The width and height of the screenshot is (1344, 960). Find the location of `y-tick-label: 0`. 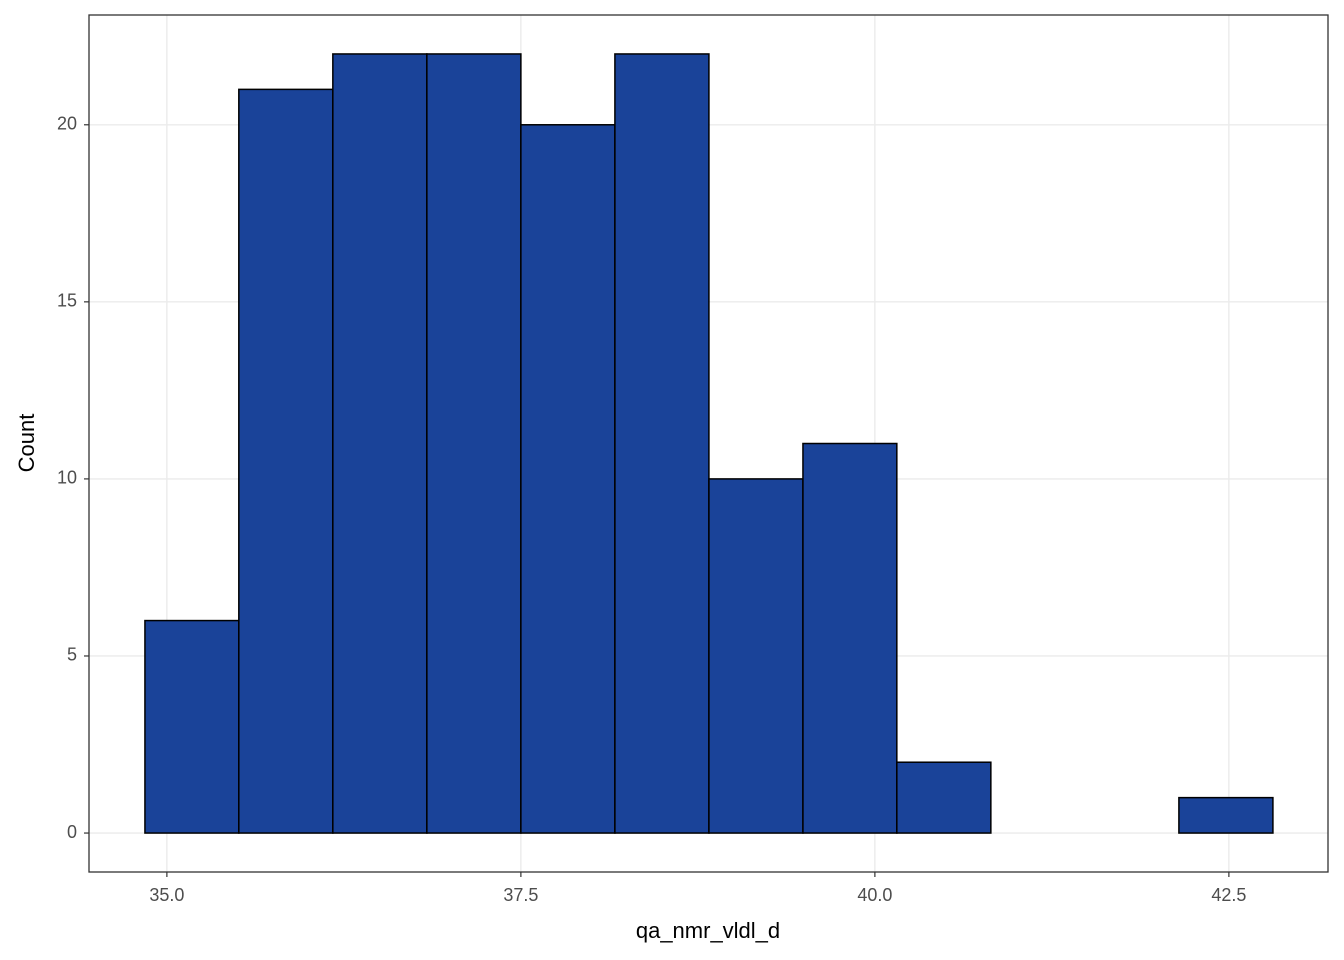

y-tick-label: 0 is located at coordinates (72, 832).